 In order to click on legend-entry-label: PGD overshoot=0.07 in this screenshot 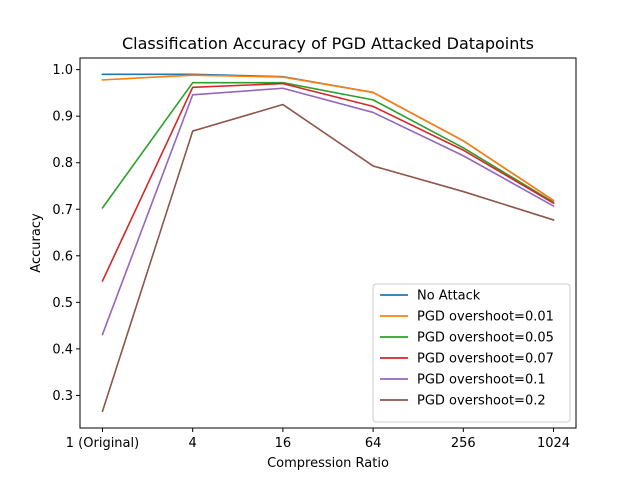, I will do `click(485, 359)`.